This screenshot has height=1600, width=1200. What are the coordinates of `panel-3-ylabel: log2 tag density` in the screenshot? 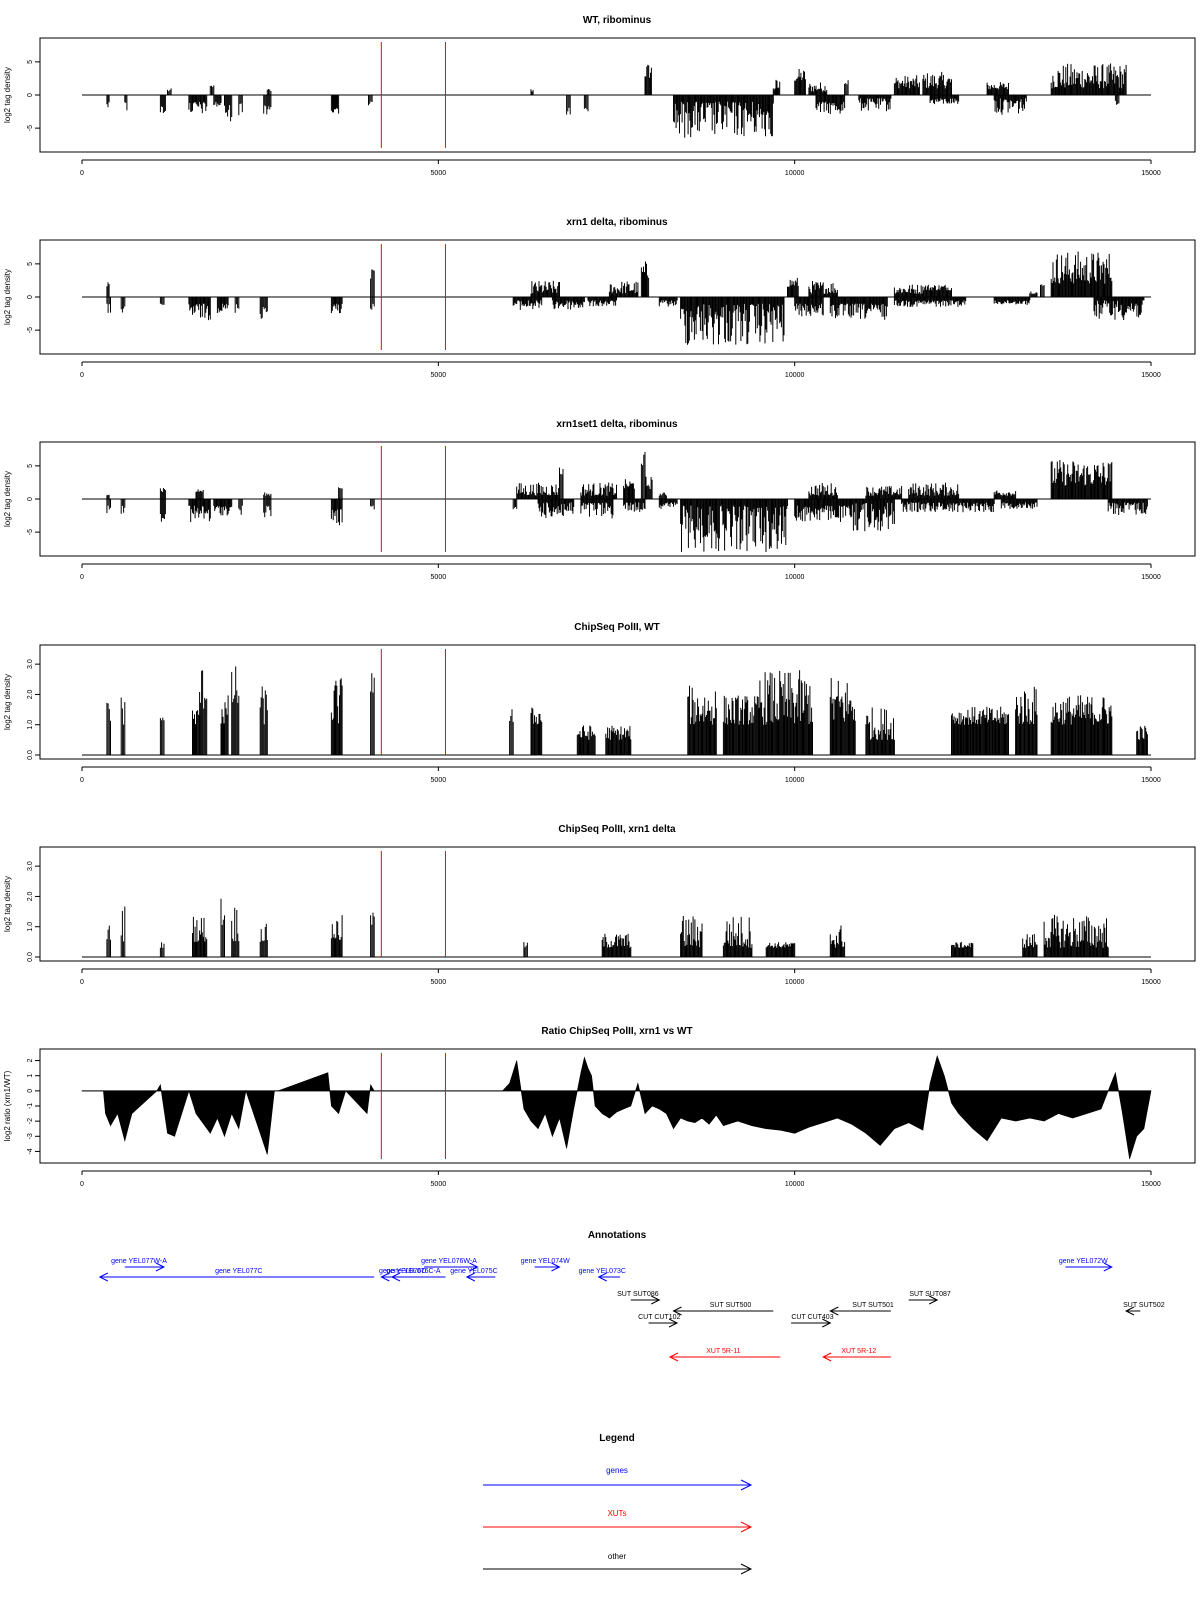 It's located at (7, 499).